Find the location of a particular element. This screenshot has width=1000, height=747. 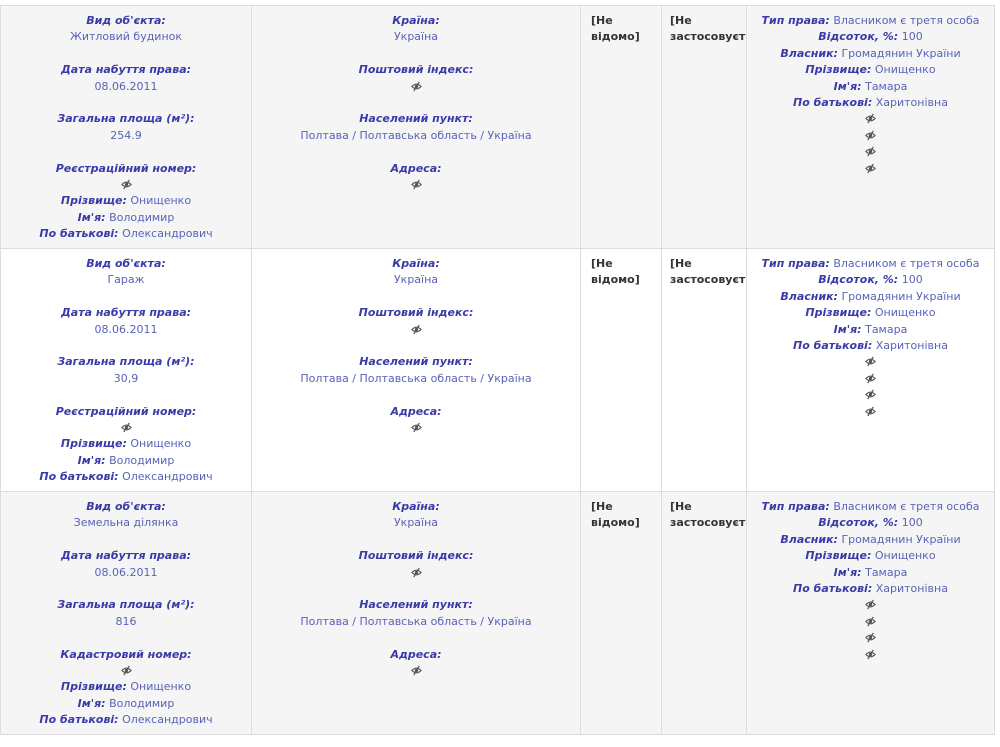

field-group: Реєстраційний номер: is located at coordinates (126, 177).